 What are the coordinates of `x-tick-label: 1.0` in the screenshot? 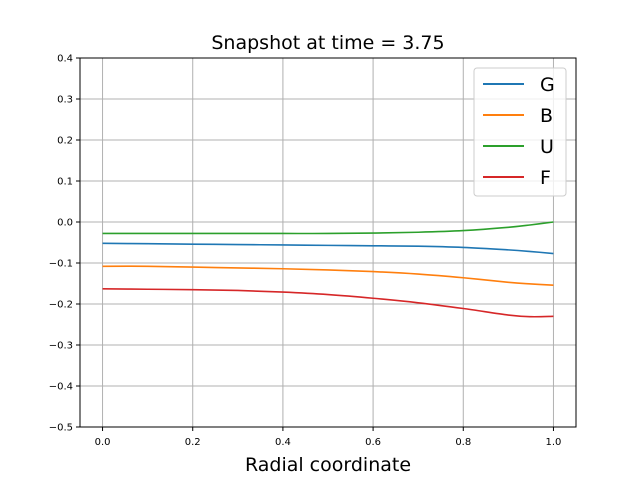 It's located at (554, 442).